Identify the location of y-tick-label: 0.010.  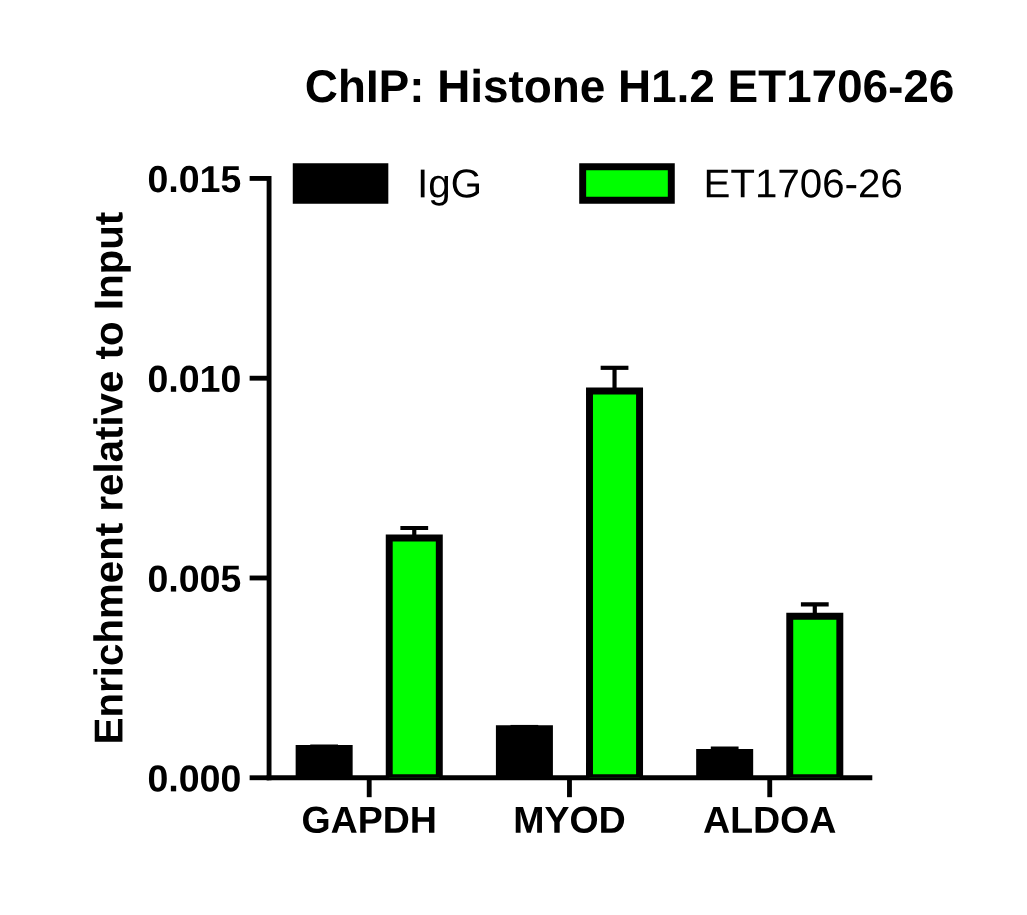
(194, 379).